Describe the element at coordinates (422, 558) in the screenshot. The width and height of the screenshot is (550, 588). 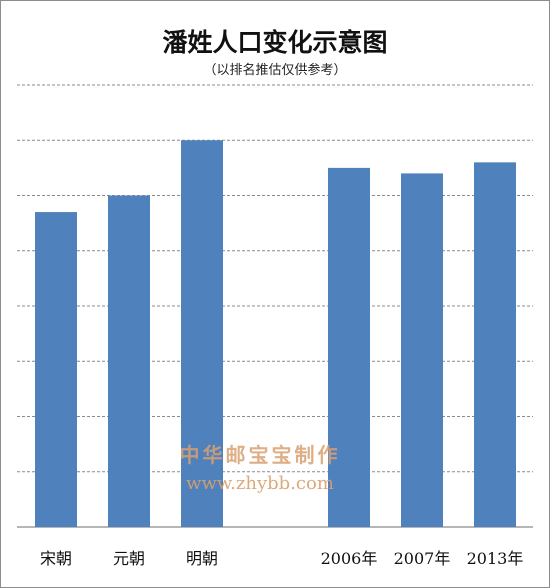
I see `x-tick-label: 2007年` at that location.